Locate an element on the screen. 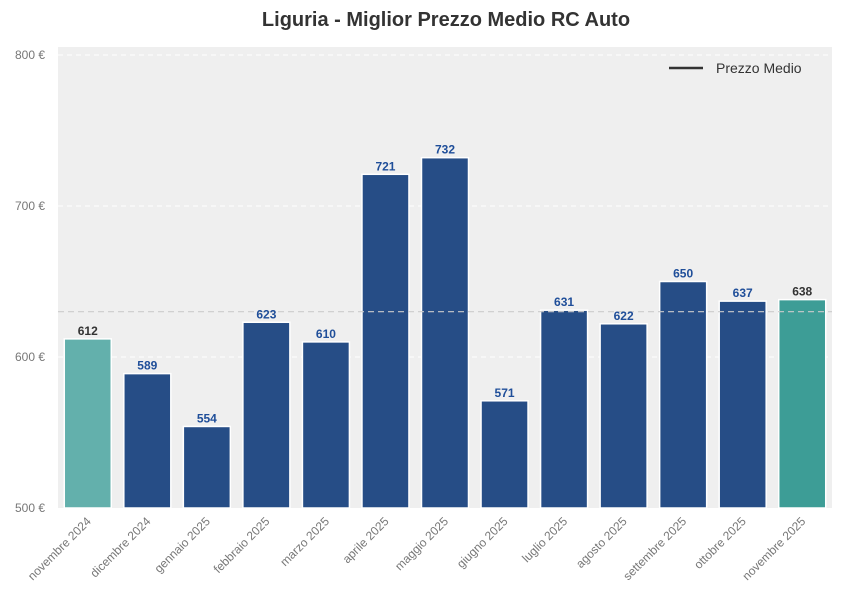  value-label: 650 is located at coordinates (683, 274).